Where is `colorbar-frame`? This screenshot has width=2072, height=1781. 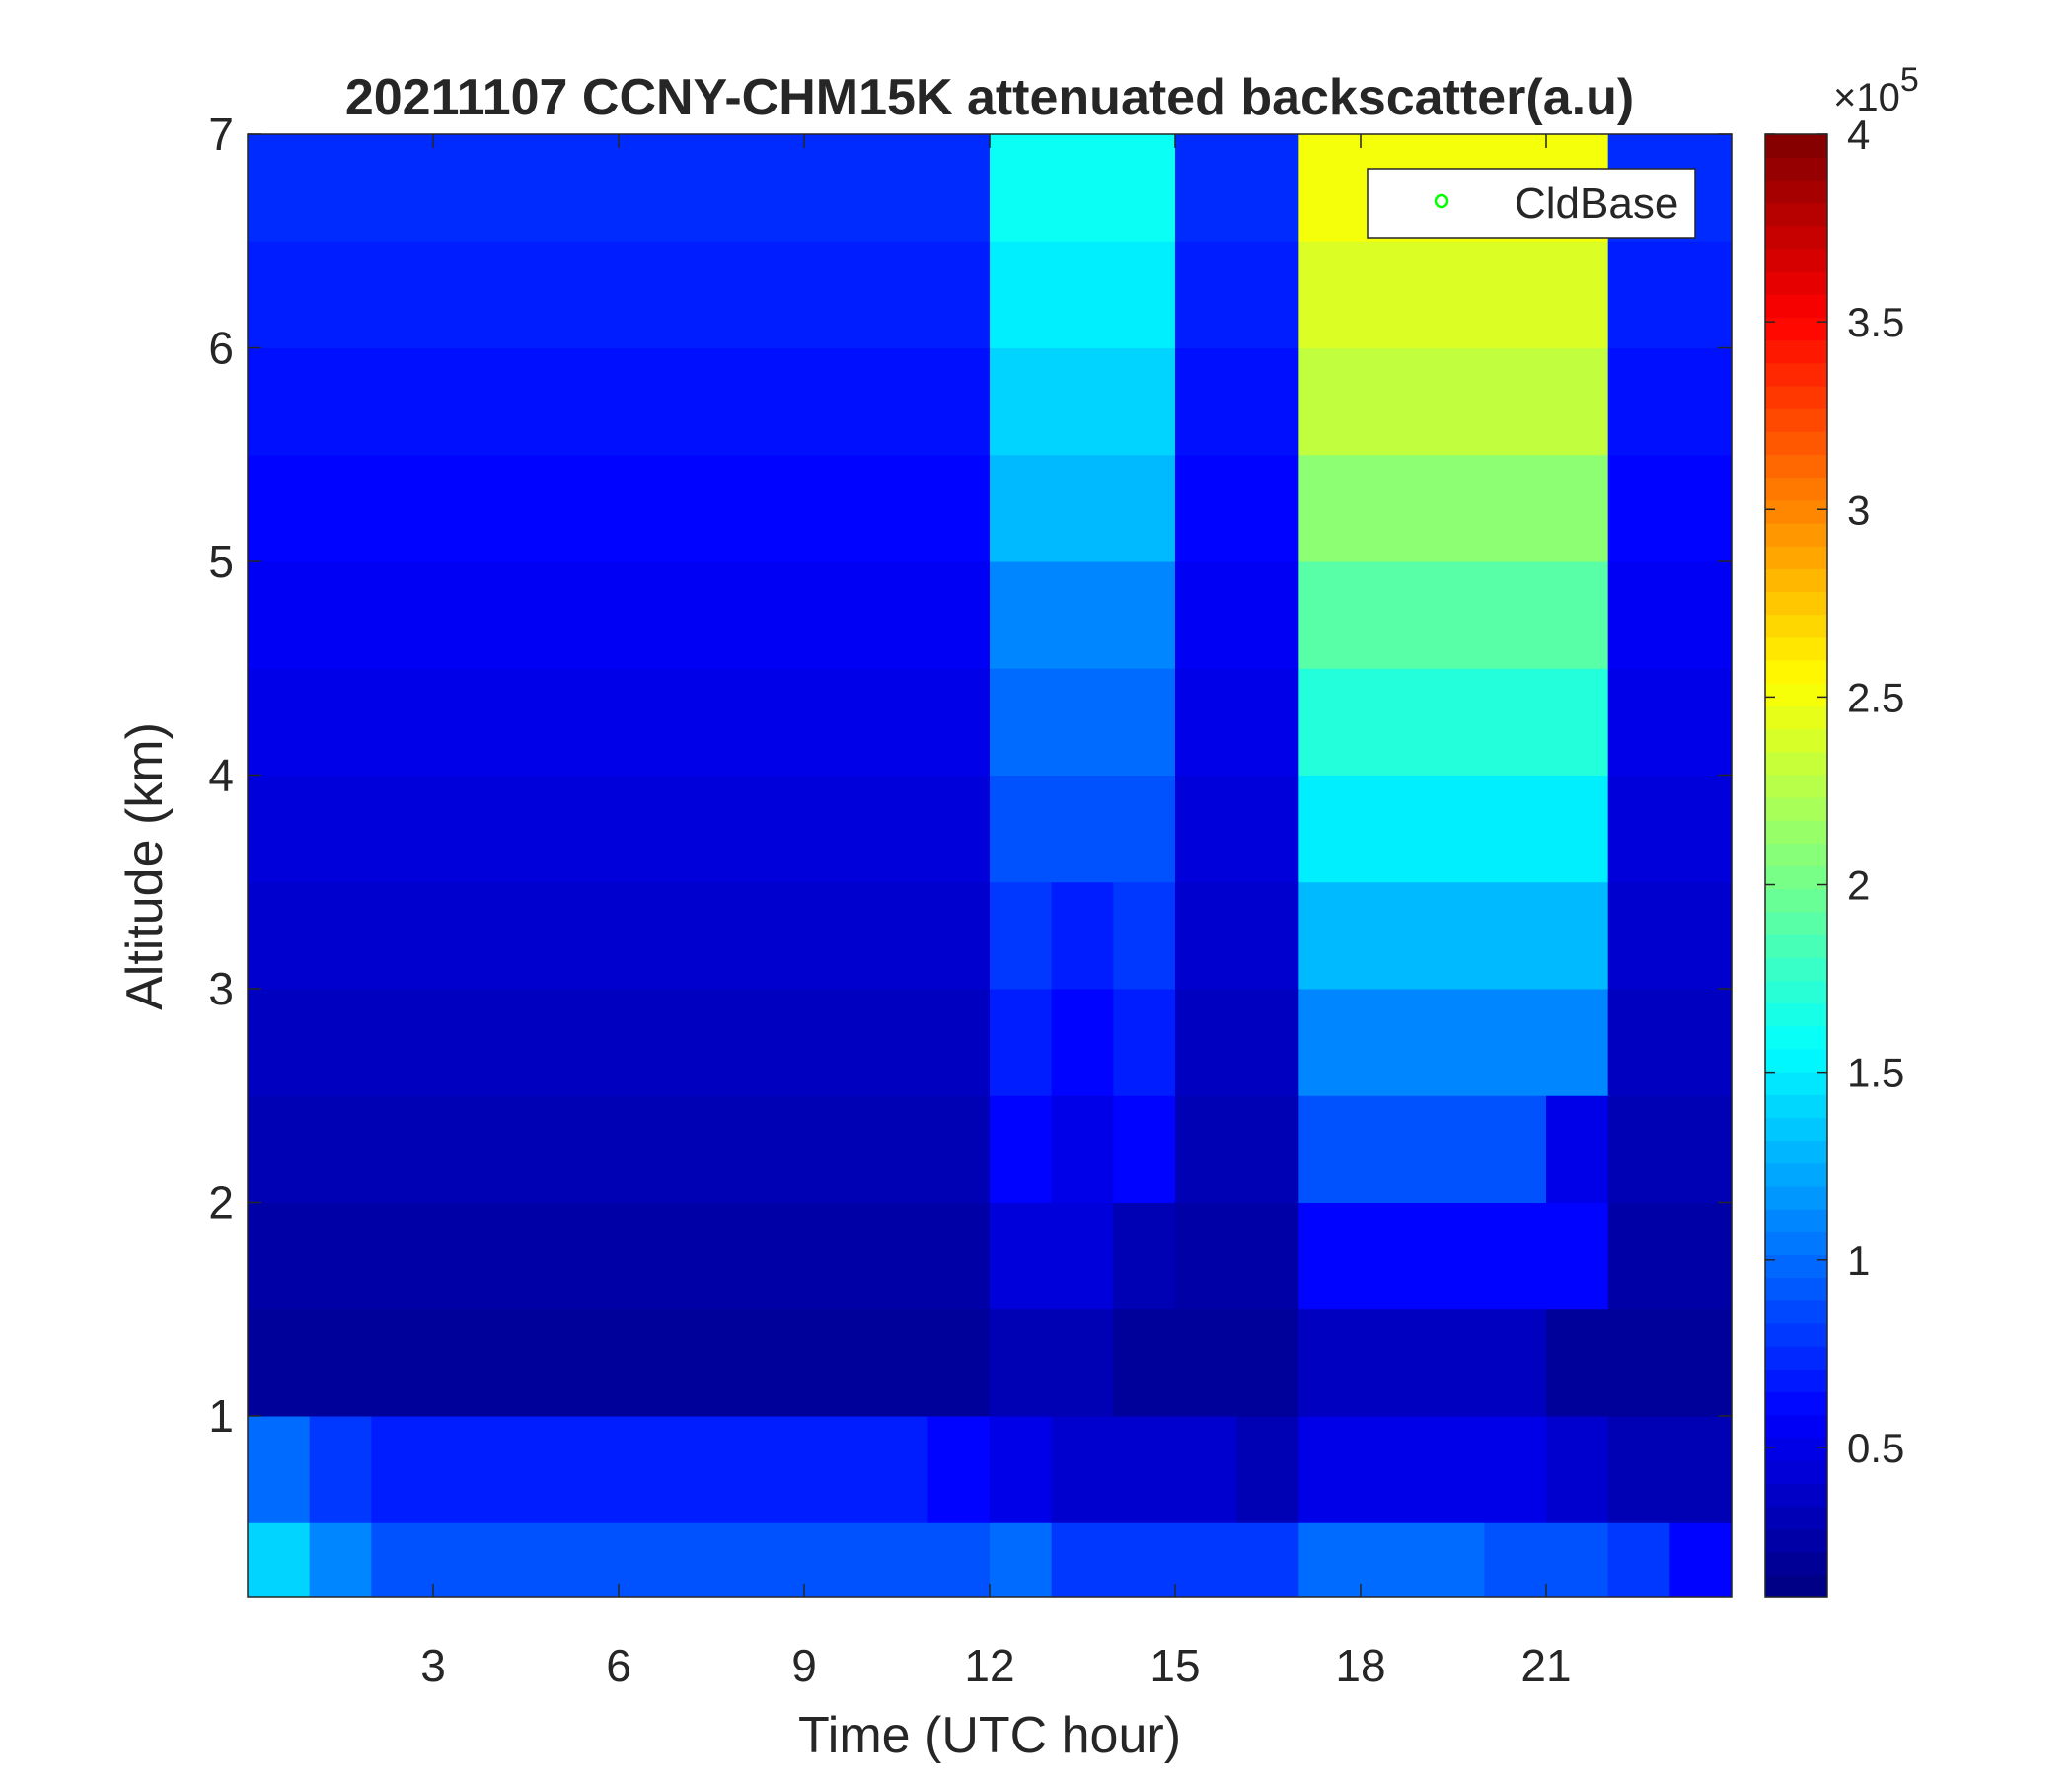
colorbar-frame is located at coordinates (1796, 865).